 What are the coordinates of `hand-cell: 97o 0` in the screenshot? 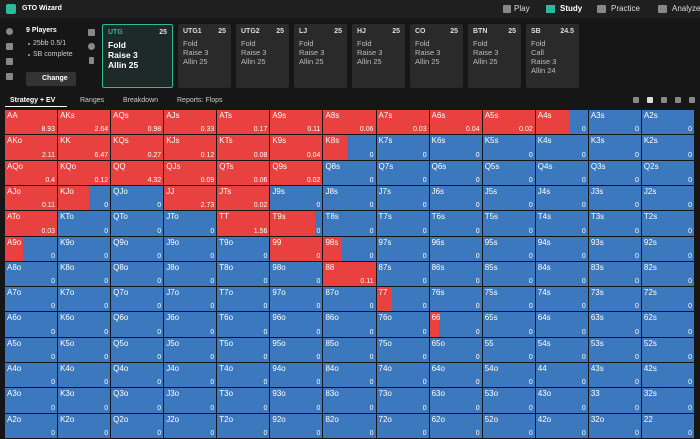 It's located at (296, 299).